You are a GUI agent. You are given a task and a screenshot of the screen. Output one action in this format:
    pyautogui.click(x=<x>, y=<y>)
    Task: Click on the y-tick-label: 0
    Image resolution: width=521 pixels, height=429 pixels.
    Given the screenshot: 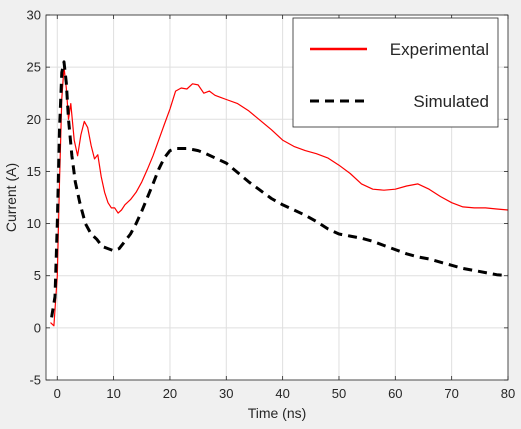 What is the action you would take?
    pyautogui.click(x=37, y=327)
    